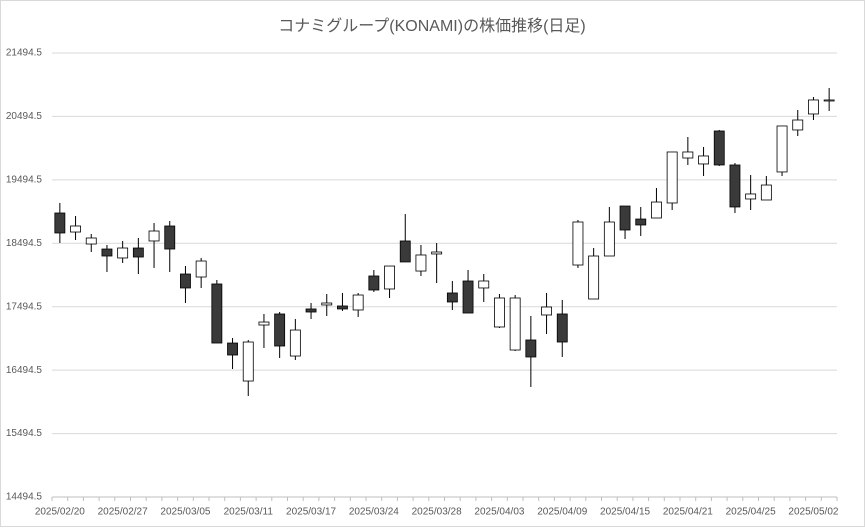  I want to click on x-tick-label: 2025/03/11, so click(249, 512).